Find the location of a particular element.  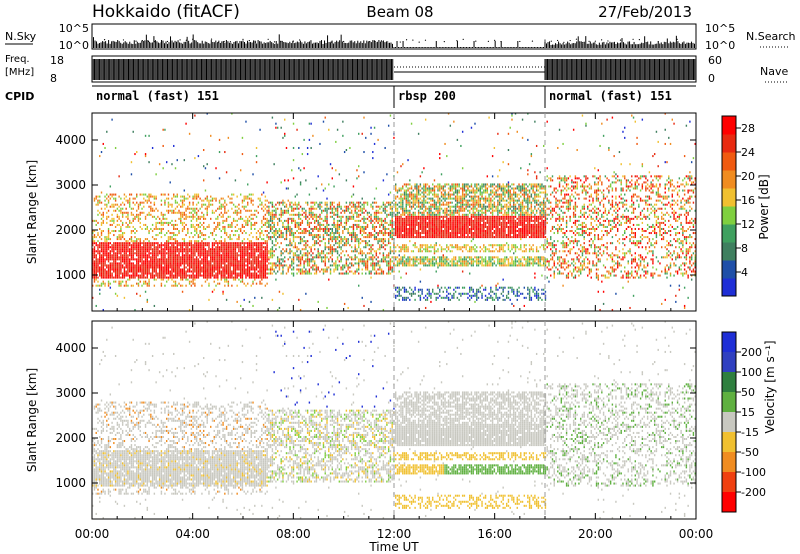

beam-label: Beam 08 is located at coordinates (399, 12).